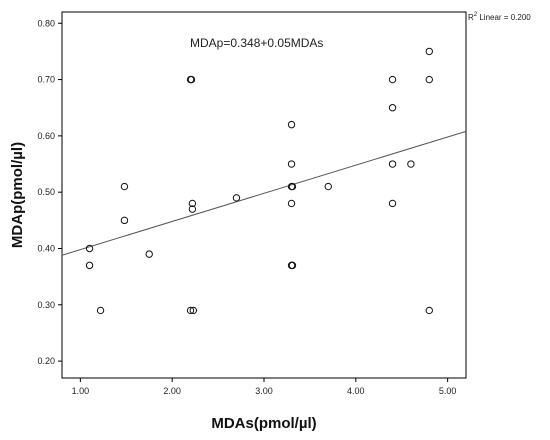 The image size is (550, 440). I want to click on y-tick-label: 0.80, so click(46, 23).